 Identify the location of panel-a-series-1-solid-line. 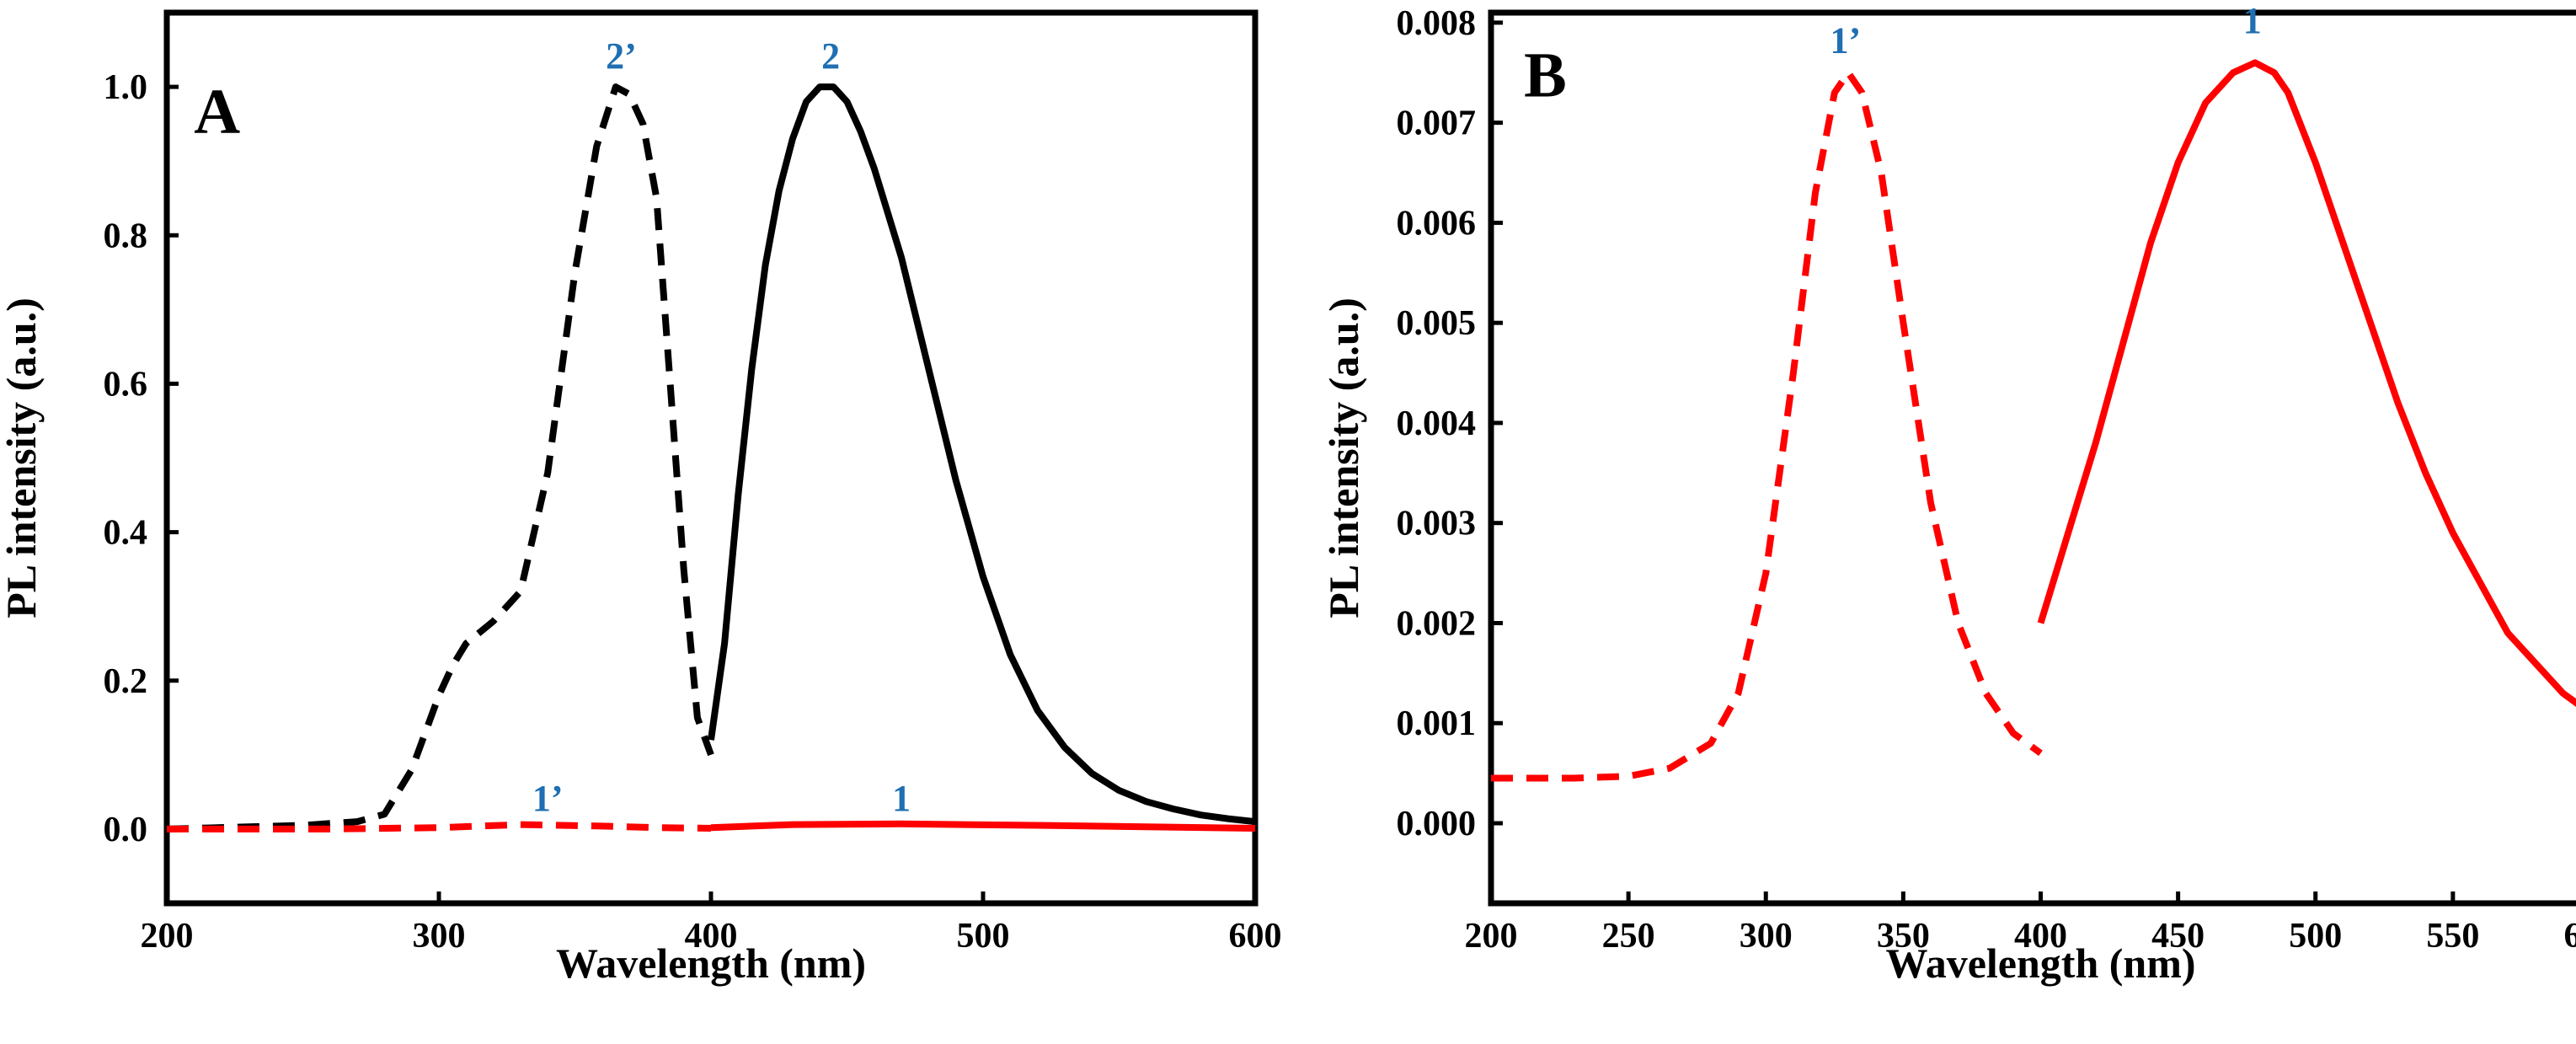
(982, 826).